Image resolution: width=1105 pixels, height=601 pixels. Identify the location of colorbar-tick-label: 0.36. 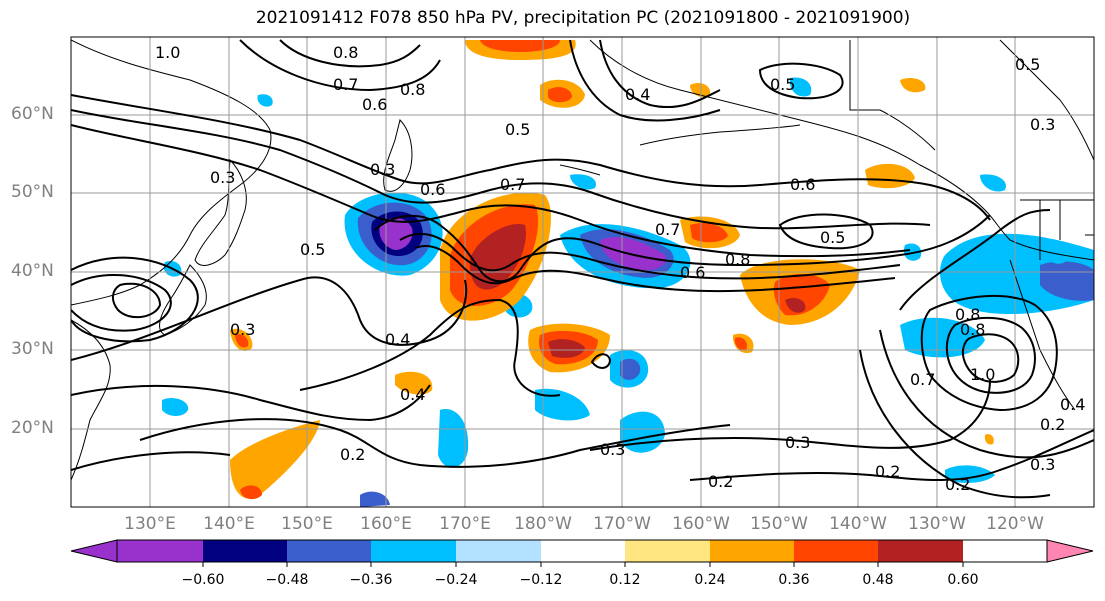
(794, 580).